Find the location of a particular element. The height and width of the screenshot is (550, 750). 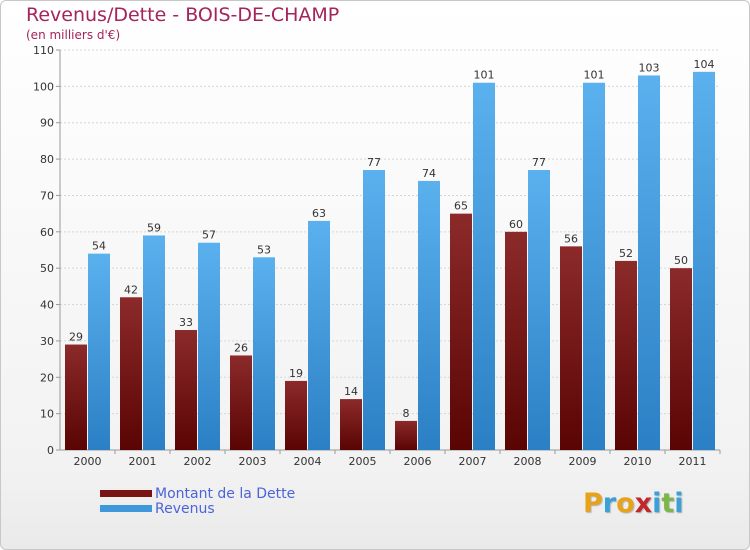

data-label: 74 is located at coordinates (429, 173).